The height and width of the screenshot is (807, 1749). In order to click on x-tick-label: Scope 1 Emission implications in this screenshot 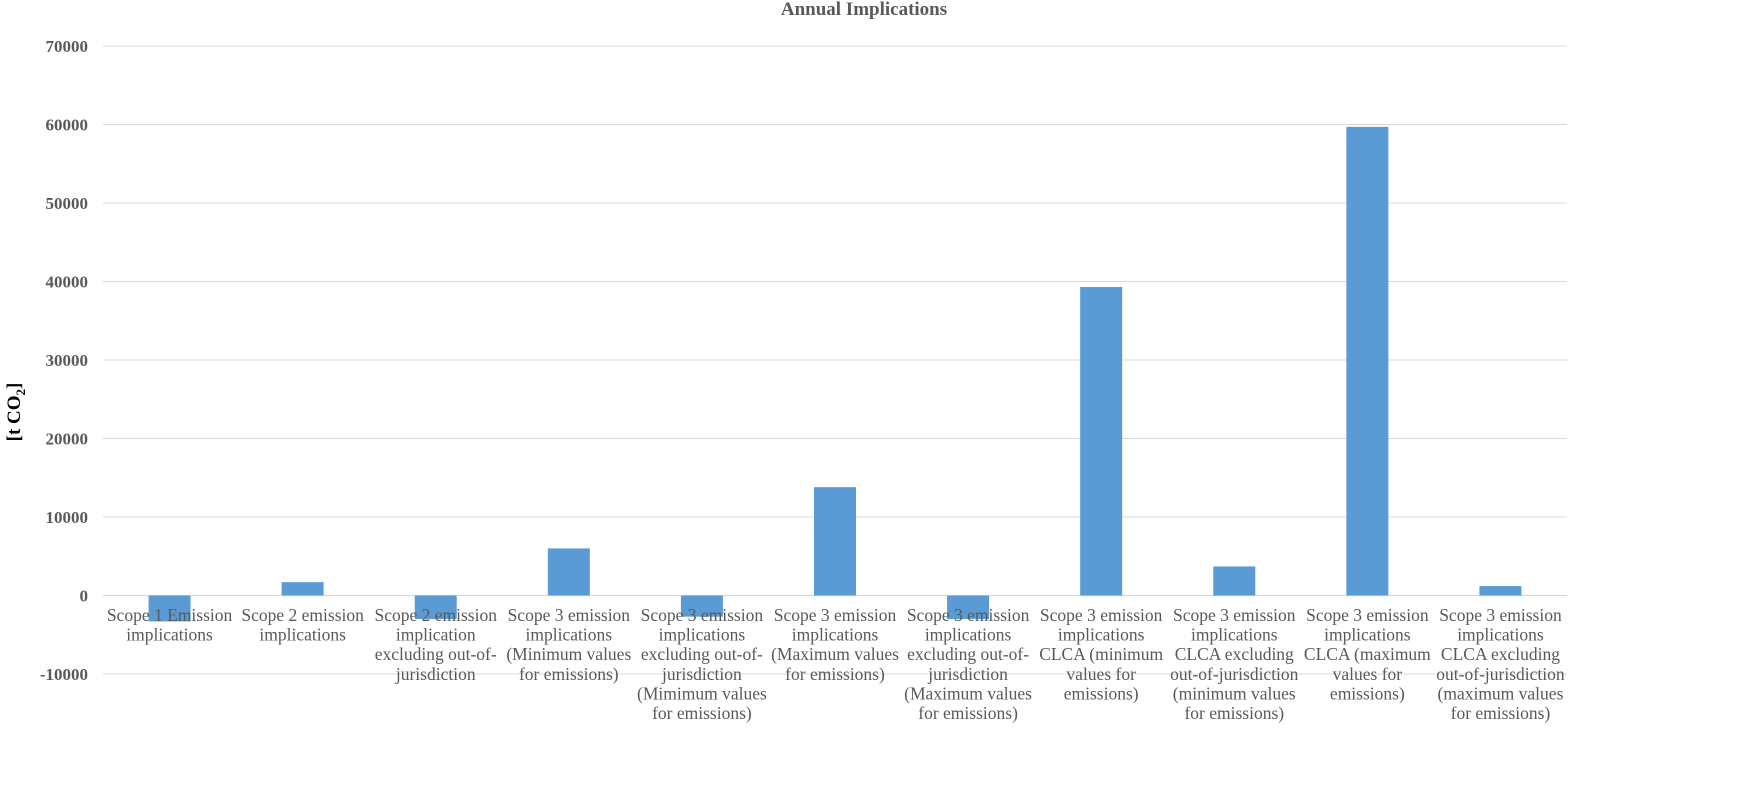, I will do `click(170, 625)`.